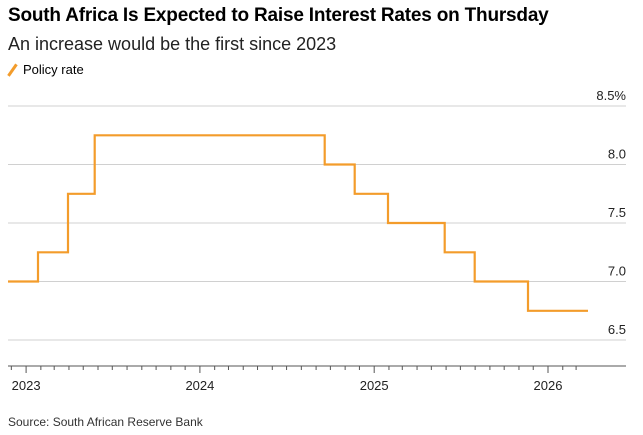  I want to click on y-tick-label: 8.0, so click(617, 154).